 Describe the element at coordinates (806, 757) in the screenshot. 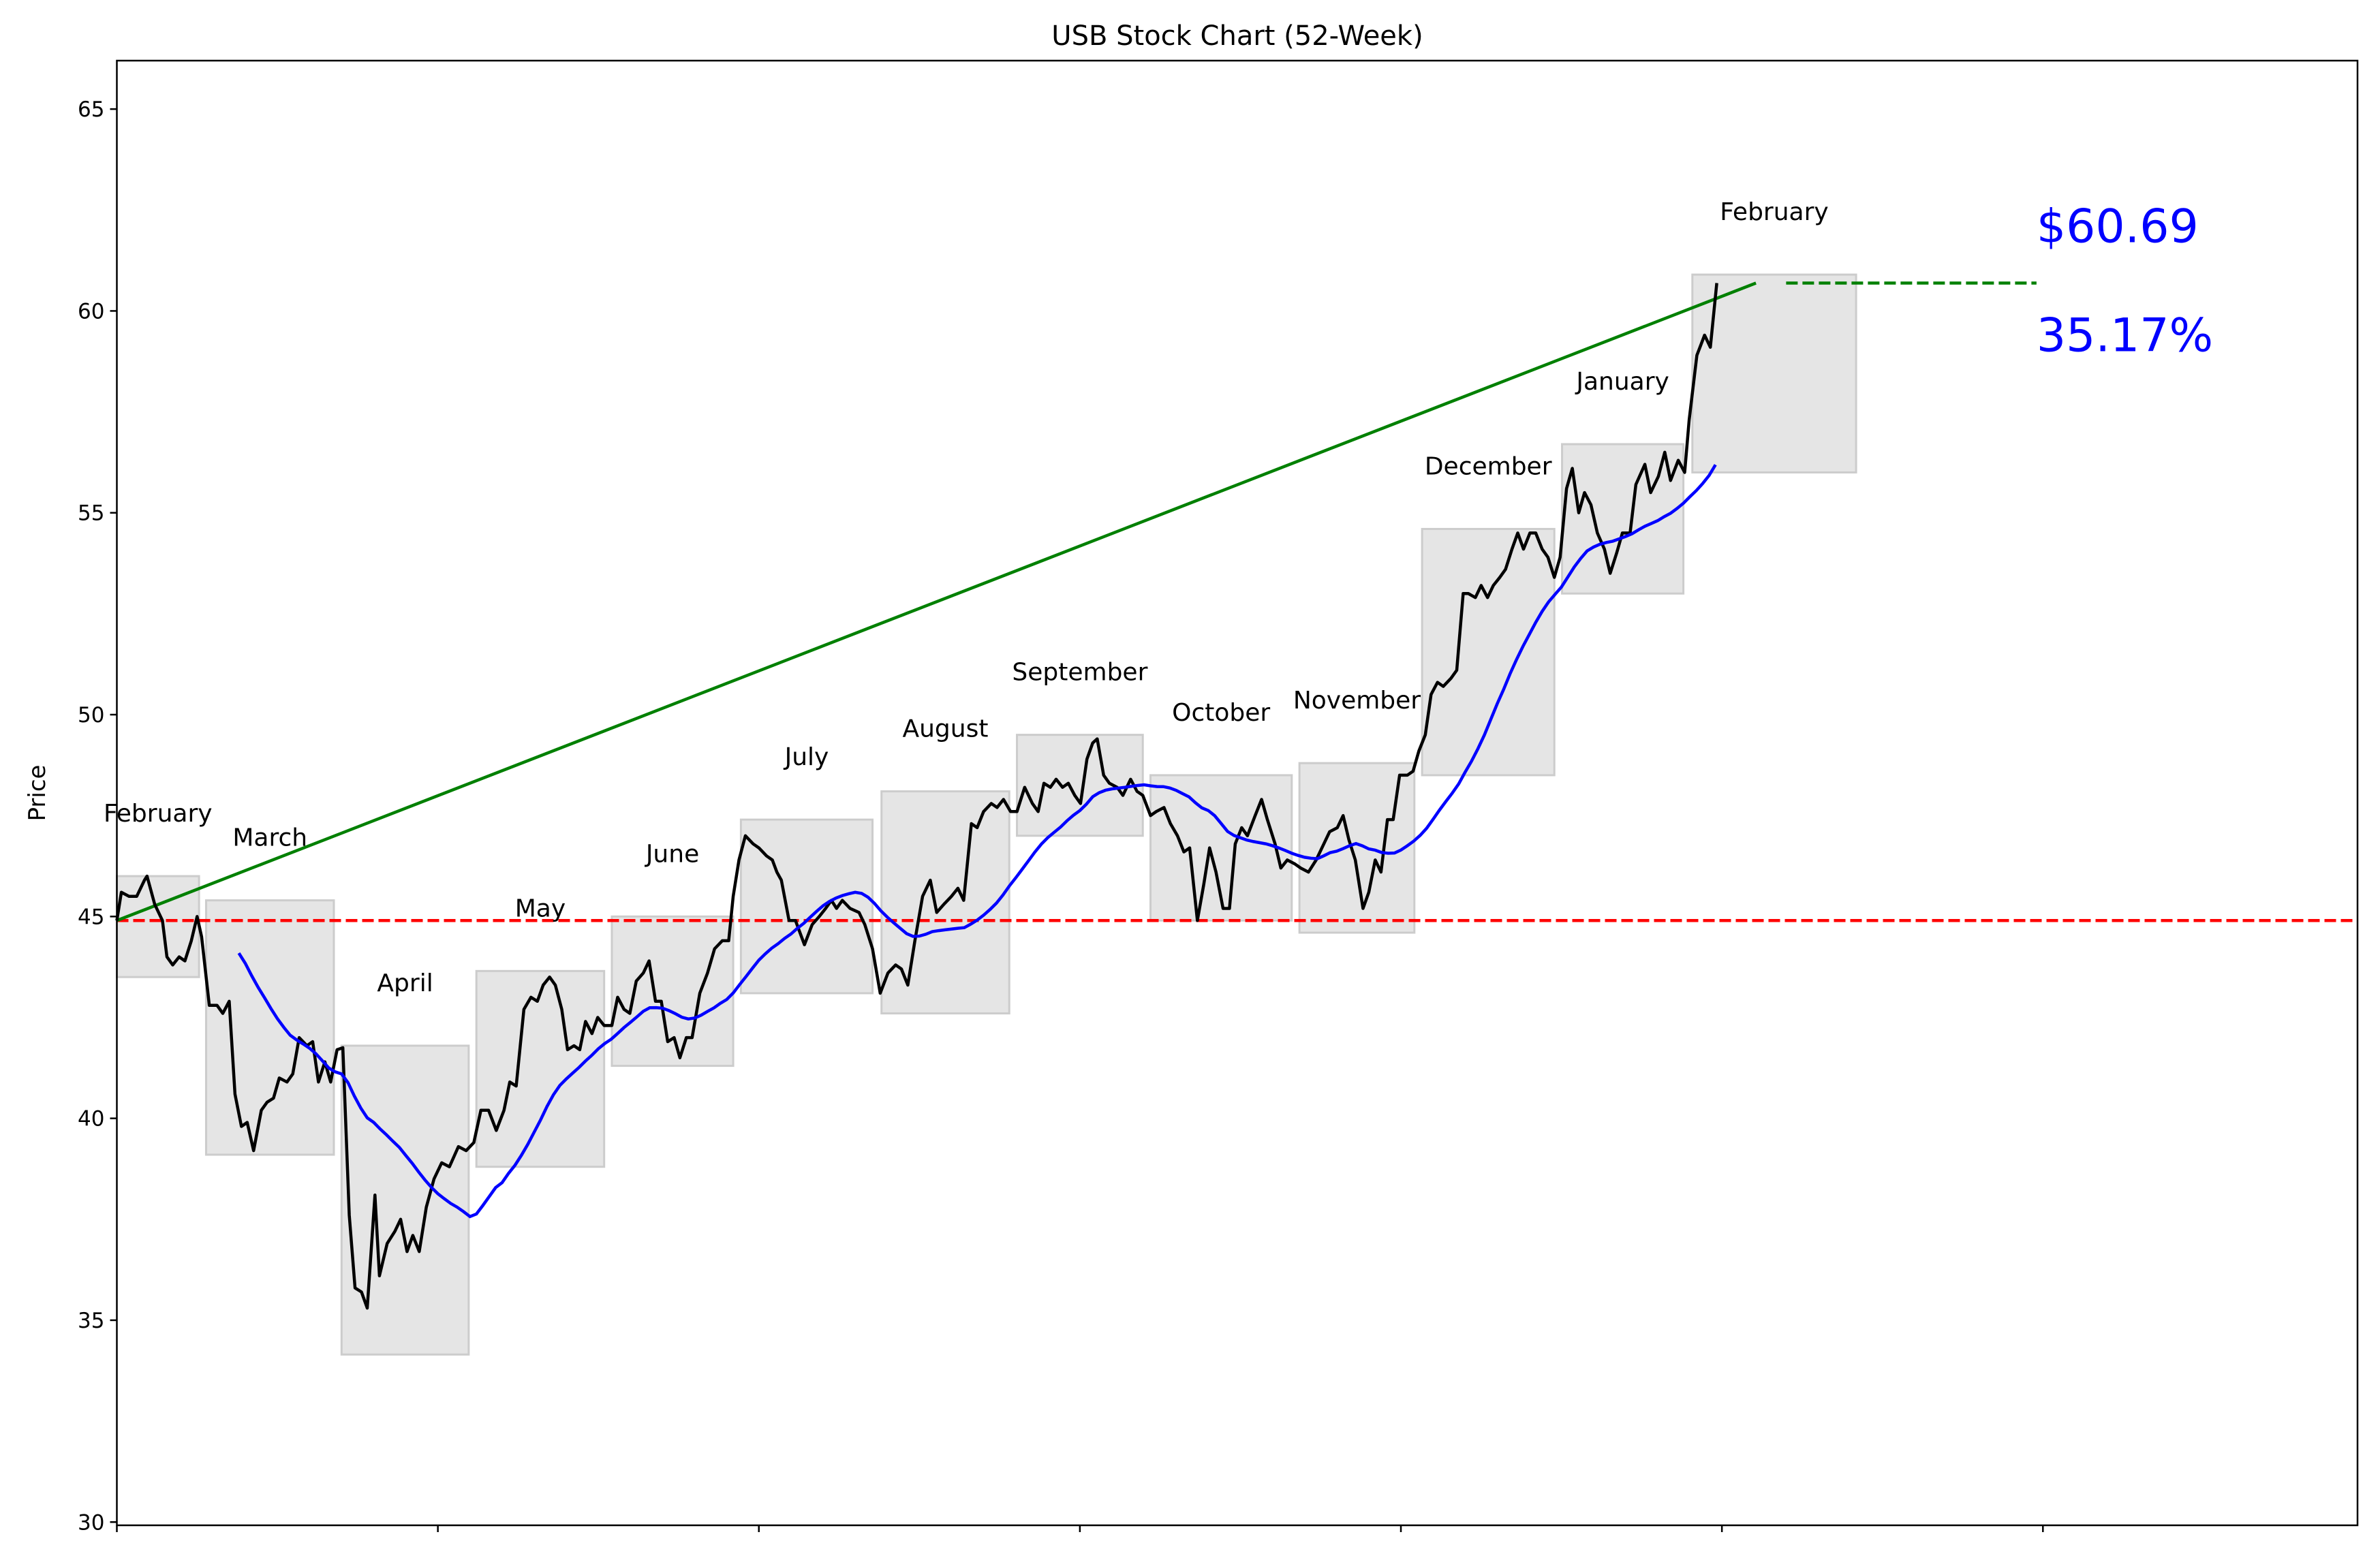

I see `month-label: July` at that location.